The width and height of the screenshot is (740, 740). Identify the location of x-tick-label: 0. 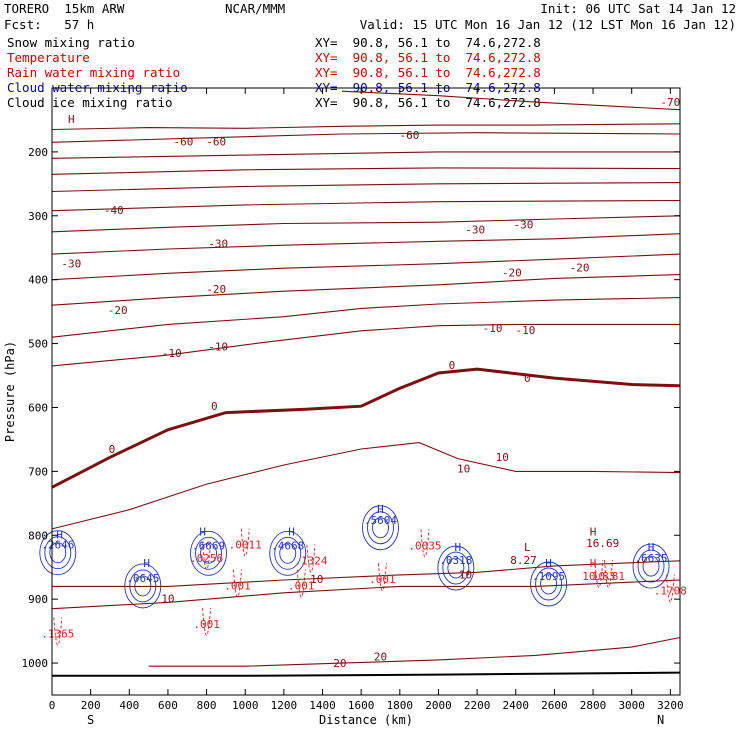
(52, 705).